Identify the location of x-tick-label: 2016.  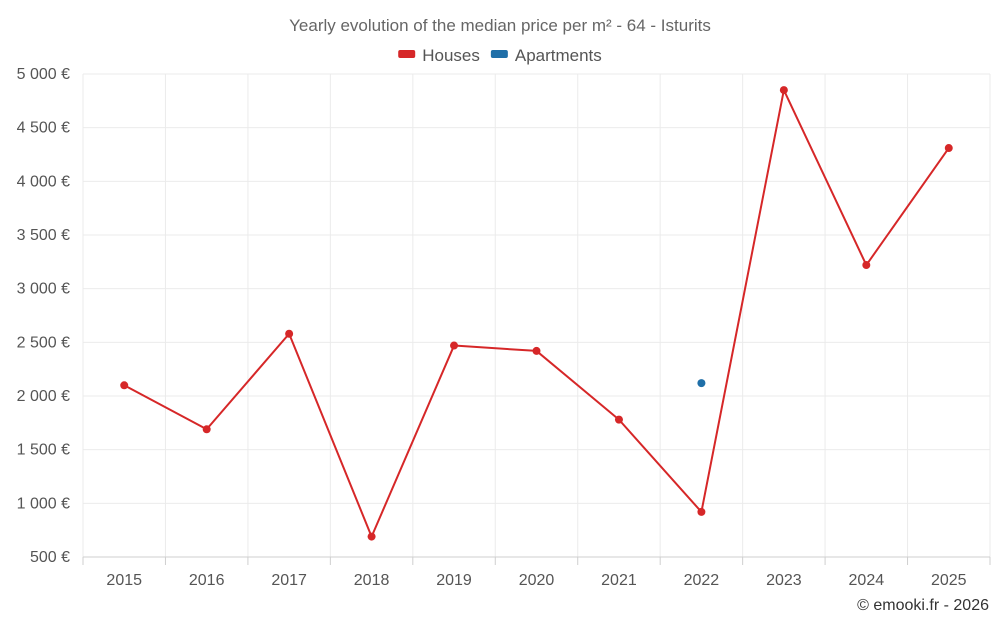
(207, 580).